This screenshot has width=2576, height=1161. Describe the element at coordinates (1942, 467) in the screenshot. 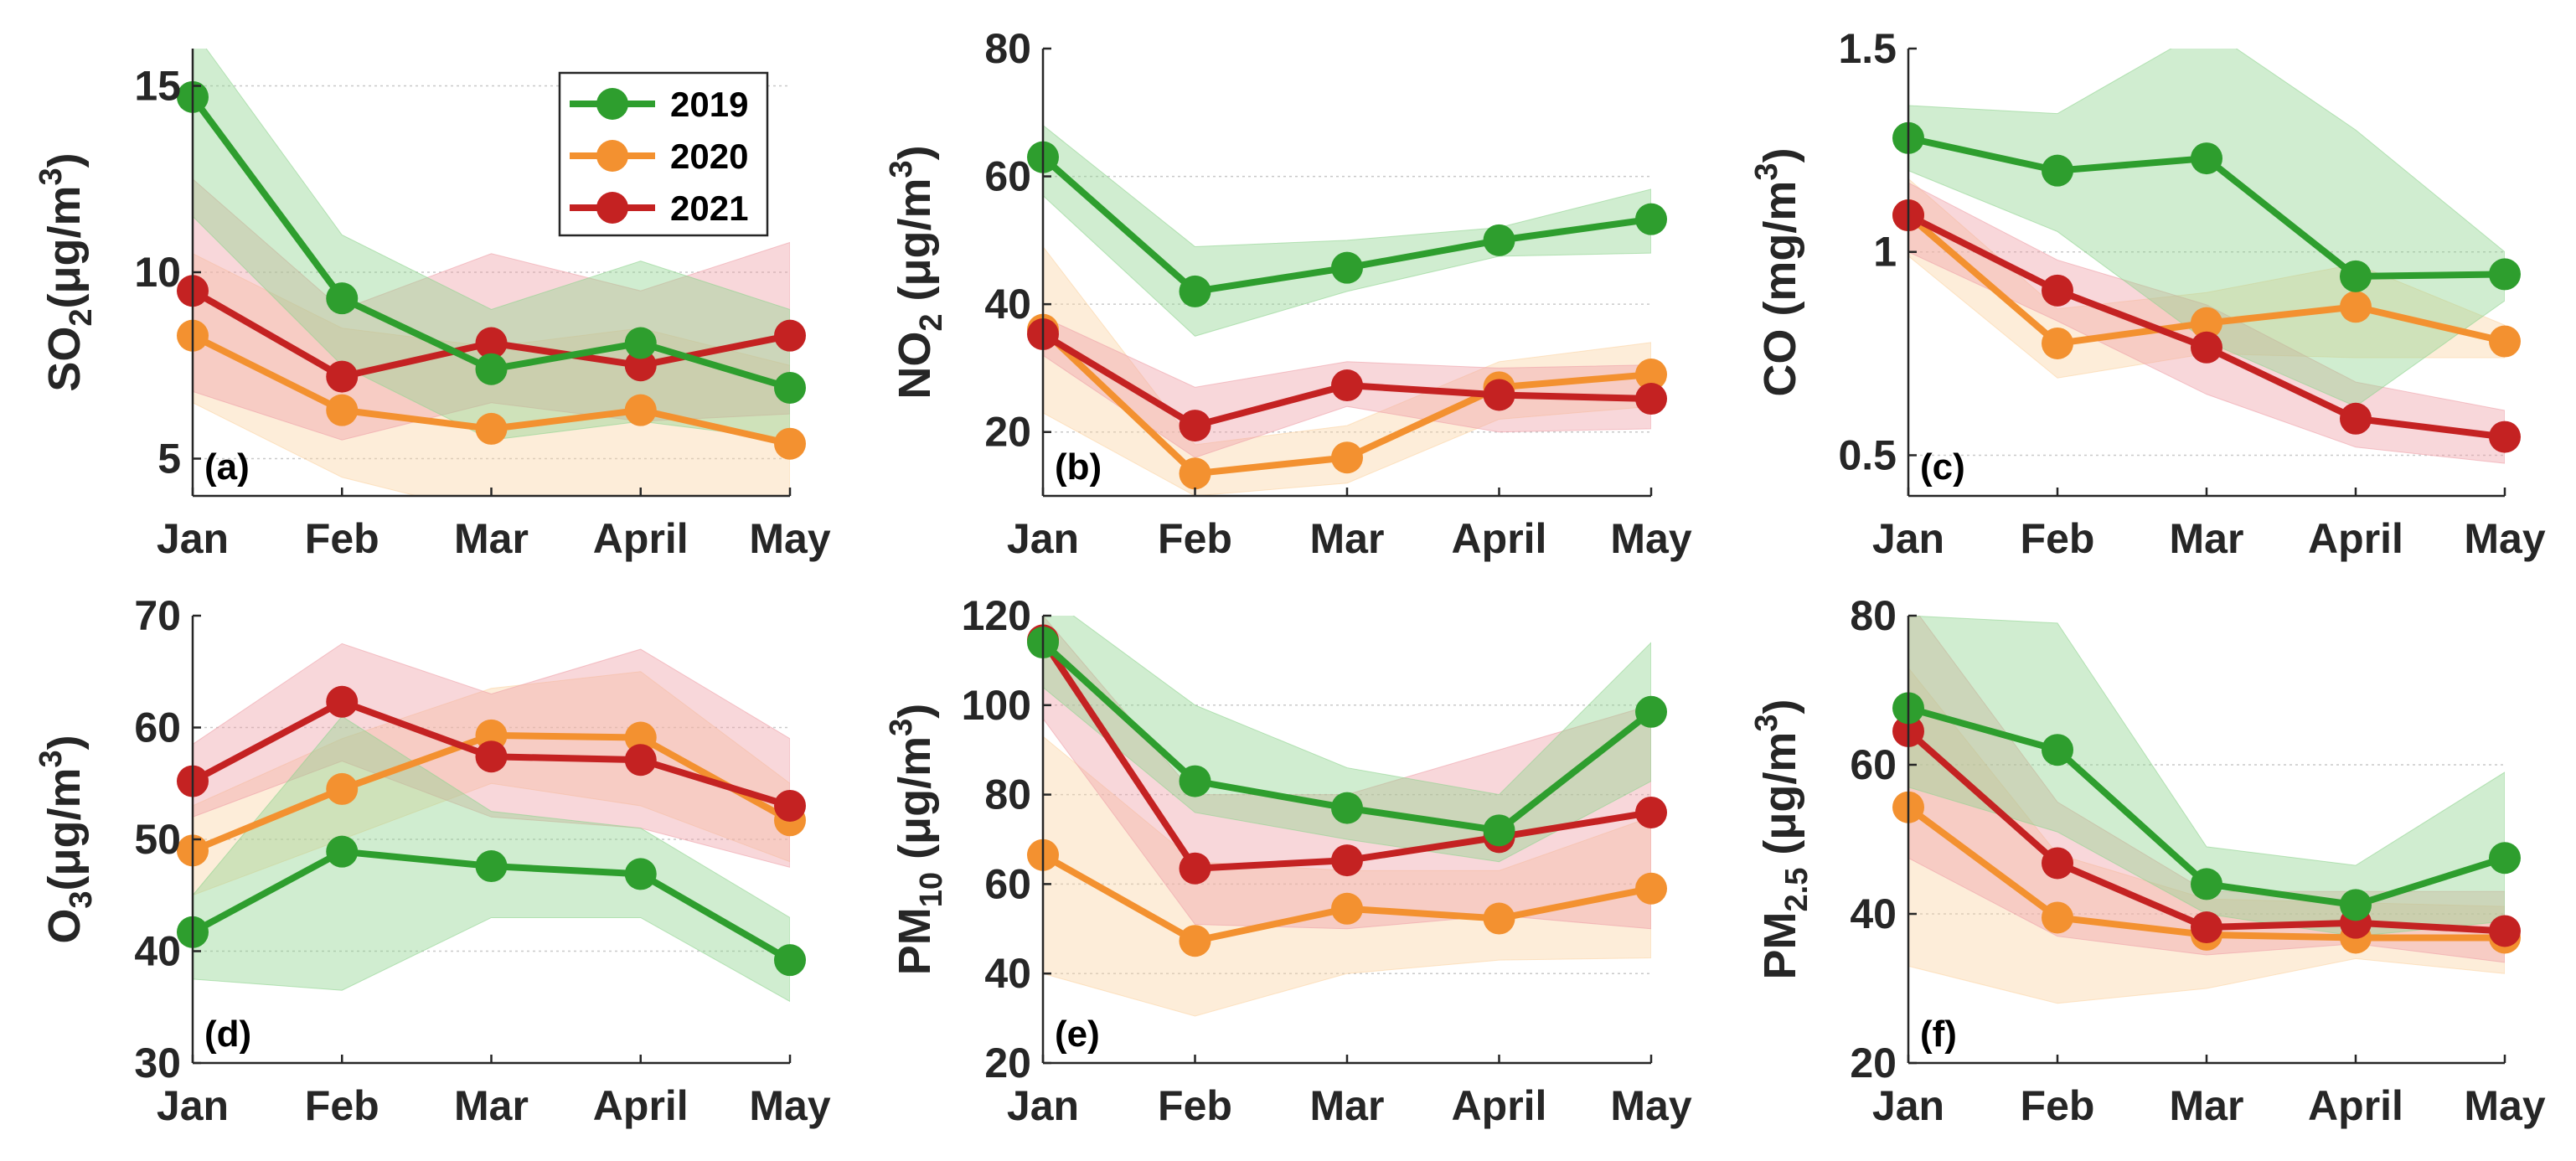

I see `panel-label: (c)` at that location.